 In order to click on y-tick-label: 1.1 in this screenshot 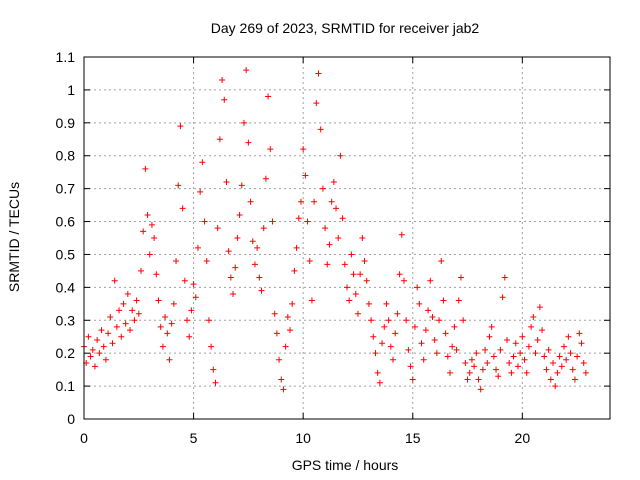, I will do `click(66, 57)`.